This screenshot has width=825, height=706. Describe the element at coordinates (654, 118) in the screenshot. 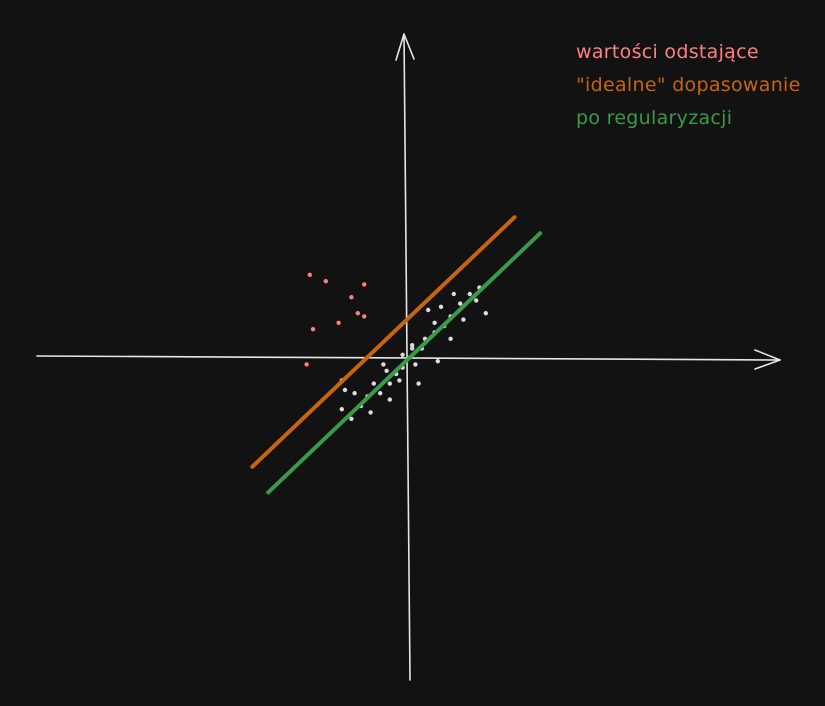

I see `legend-regularized-fit-label: po regularyzacji` at that location.